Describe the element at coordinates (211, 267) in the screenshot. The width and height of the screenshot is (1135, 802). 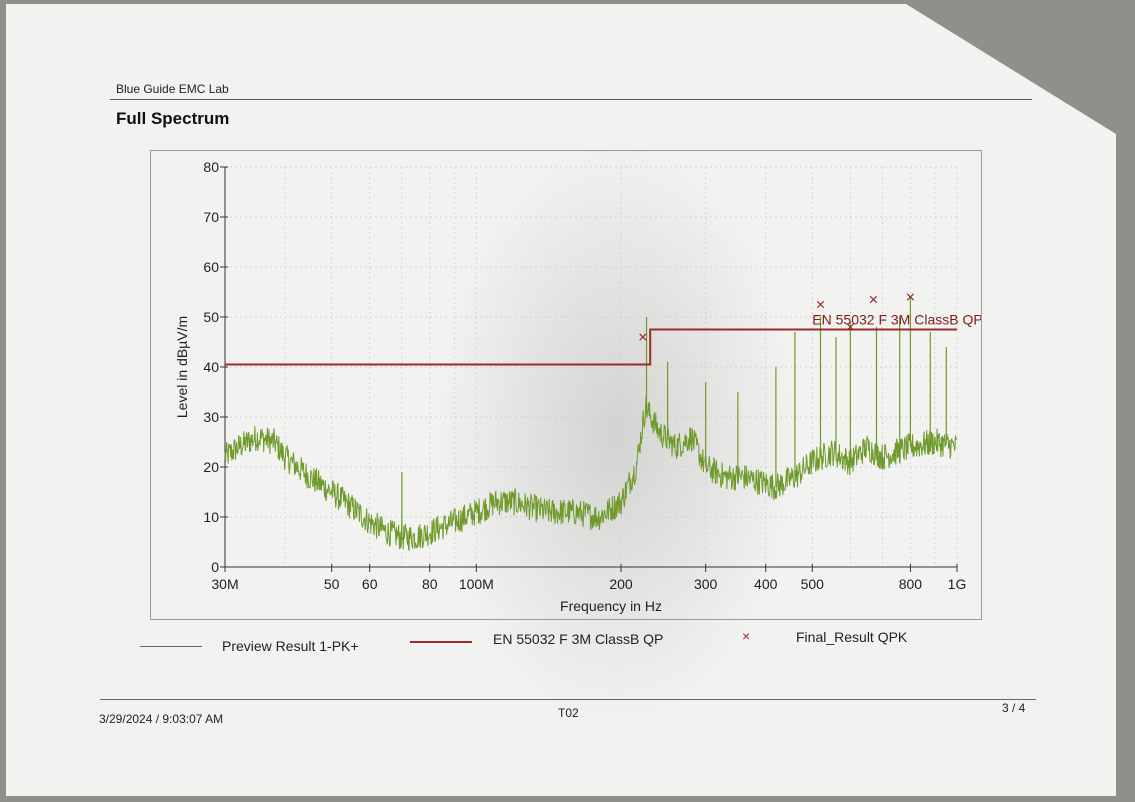
I see `y-tick-label: 60` at that location.